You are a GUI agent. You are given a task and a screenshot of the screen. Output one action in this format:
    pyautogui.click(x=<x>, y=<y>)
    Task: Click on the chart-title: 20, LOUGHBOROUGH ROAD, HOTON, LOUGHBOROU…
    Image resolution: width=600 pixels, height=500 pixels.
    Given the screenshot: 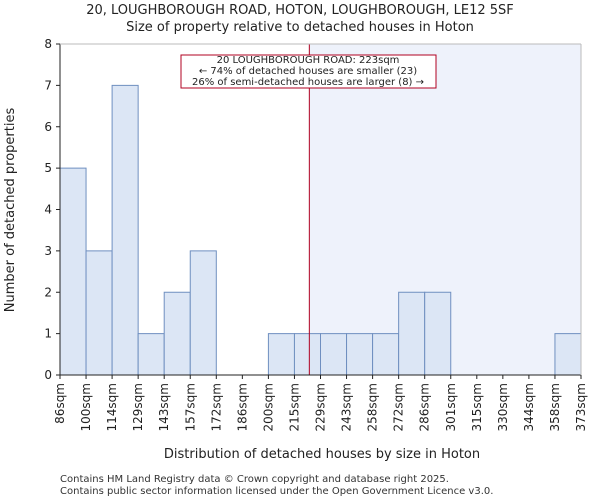 What is the action you would take?
    pyautogui.click(x=300, y=10)
    